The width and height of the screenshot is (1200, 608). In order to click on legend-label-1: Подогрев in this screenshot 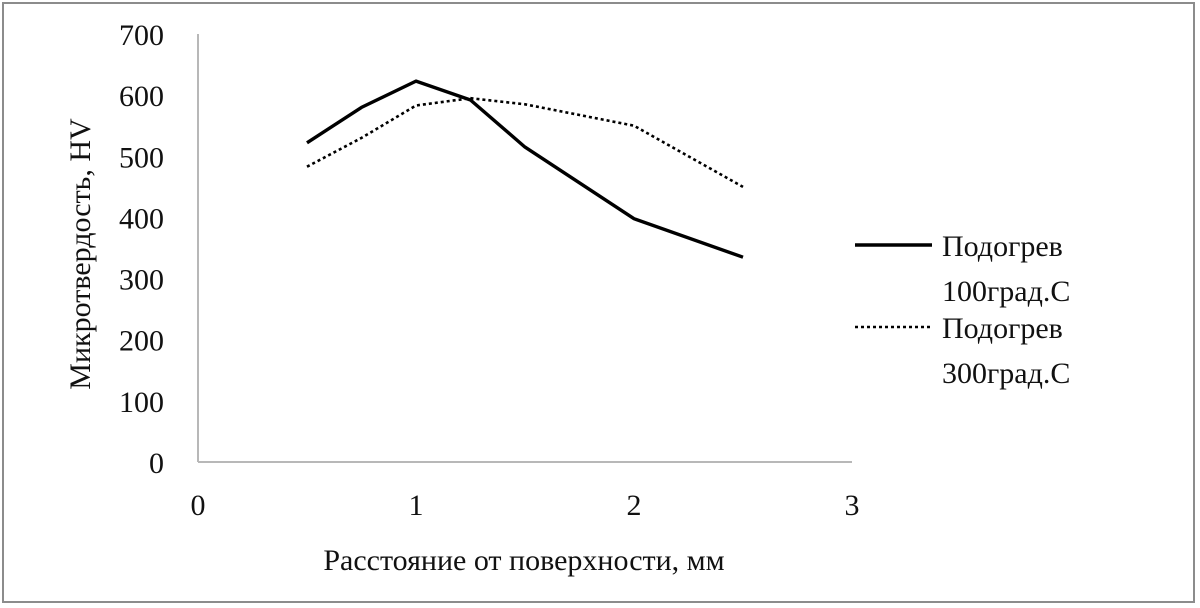, I will do `click(1002, 246)`.